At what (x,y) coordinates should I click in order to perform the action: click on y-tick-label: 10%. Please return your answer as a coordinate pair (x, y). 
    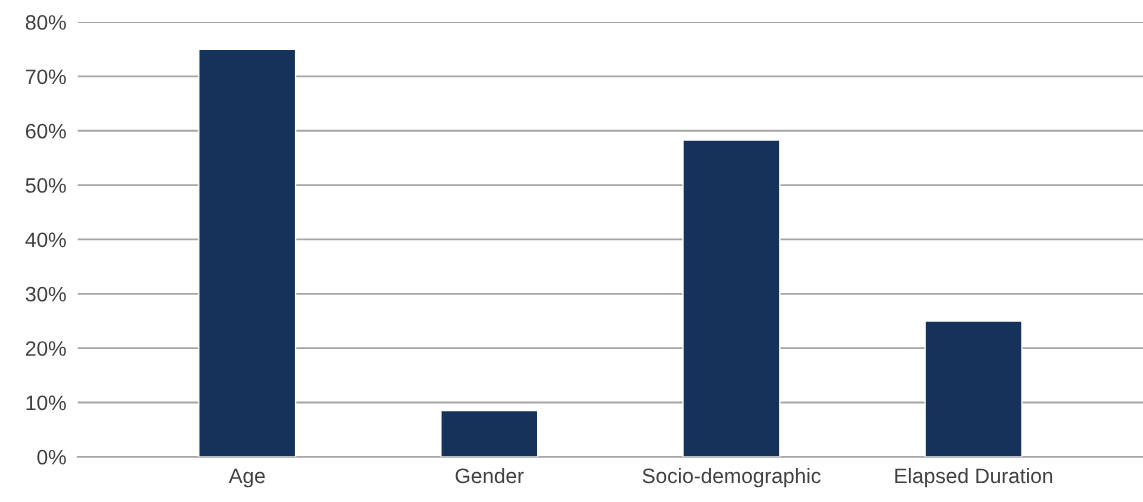
    Looking at the image, I should click on (46, 403).